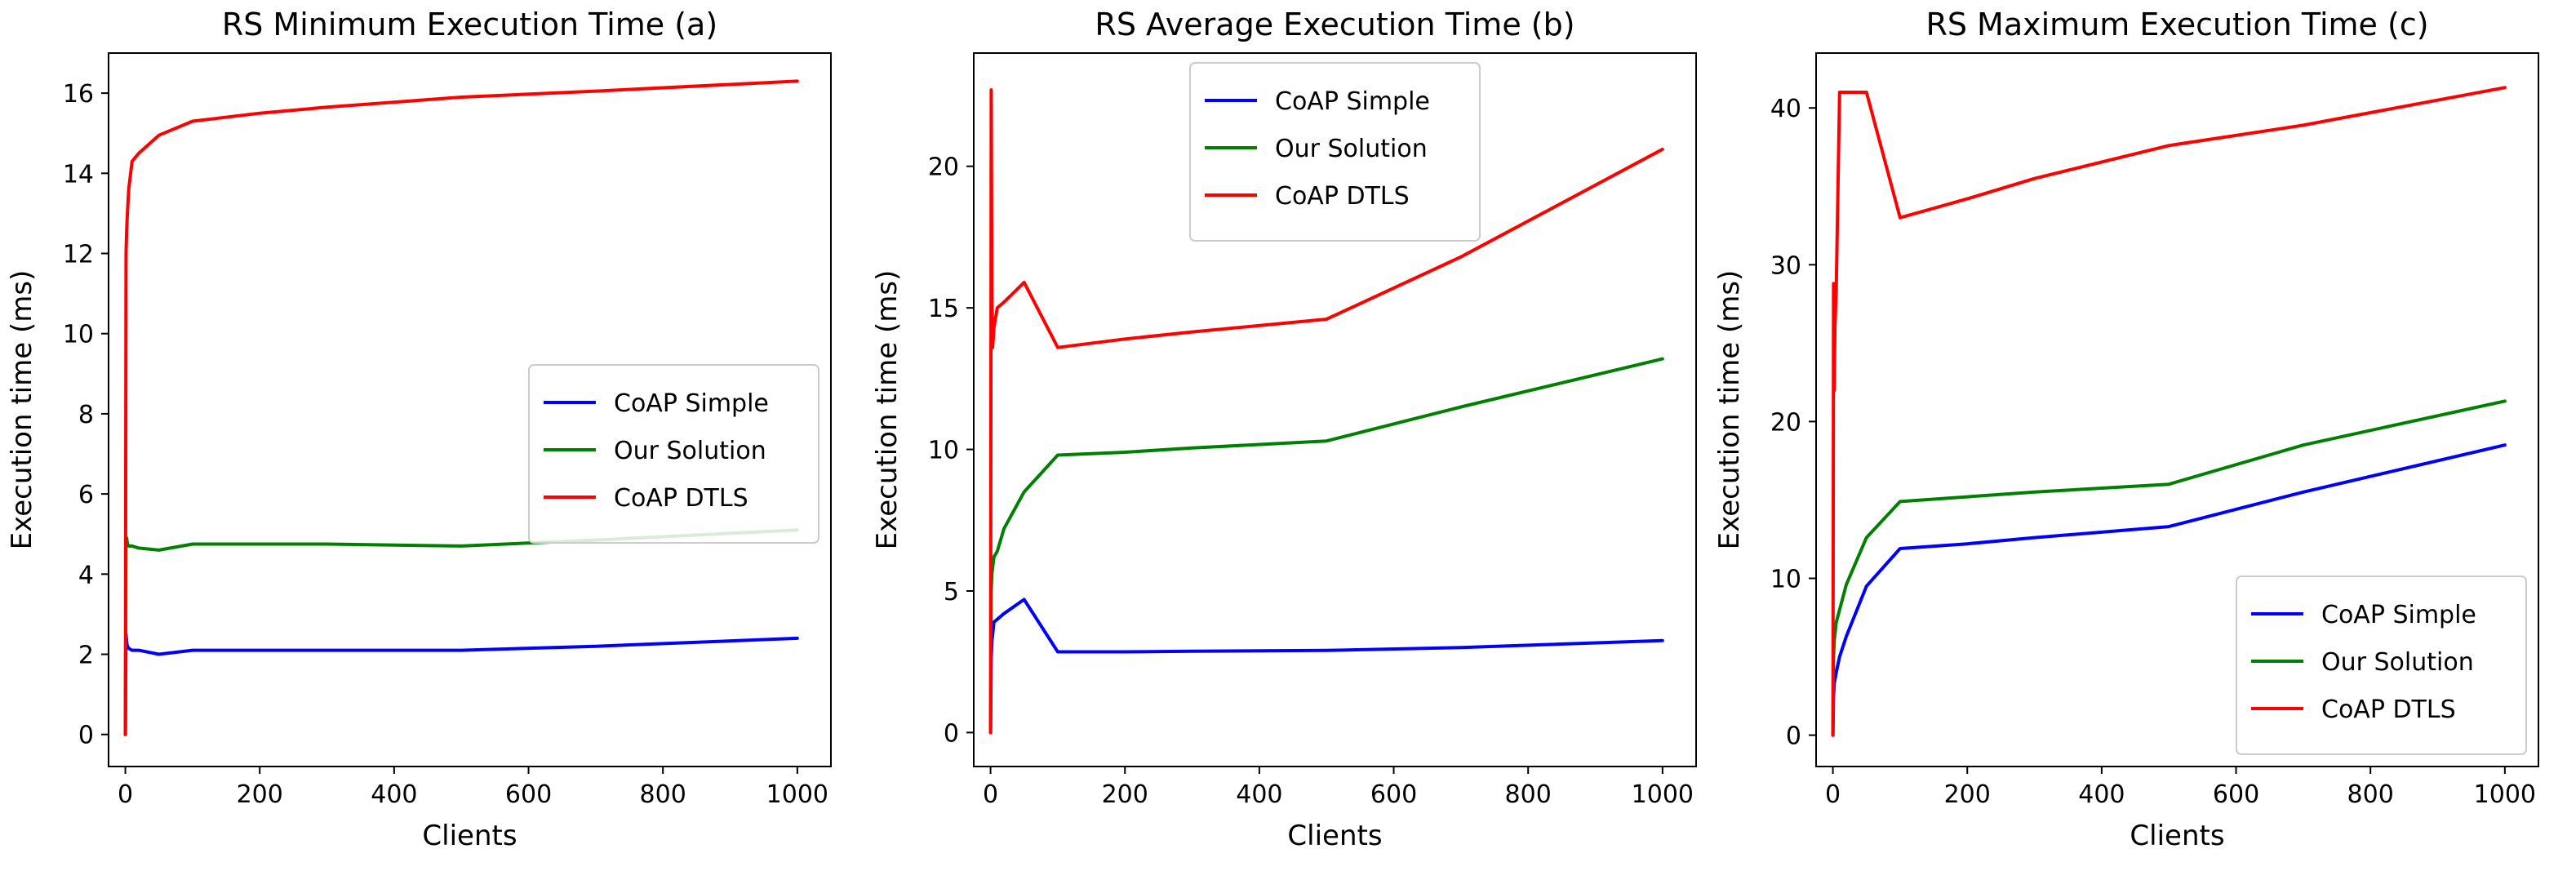 The height and width of the screenshot is (871, 2576). I want to click on y-tick-label: 16, so click(78, 94).